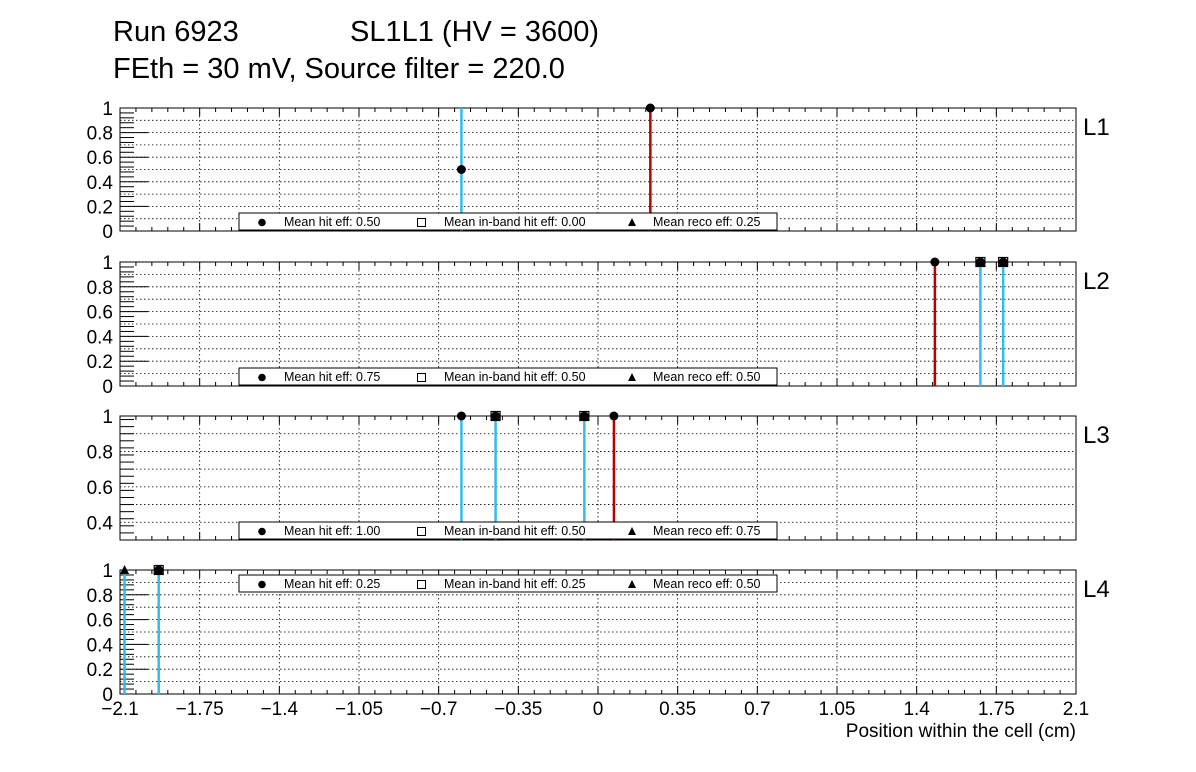 The height and width of the screenshot is (772, 1196). I want to click on panel-label: L1, so click(1096, 127).